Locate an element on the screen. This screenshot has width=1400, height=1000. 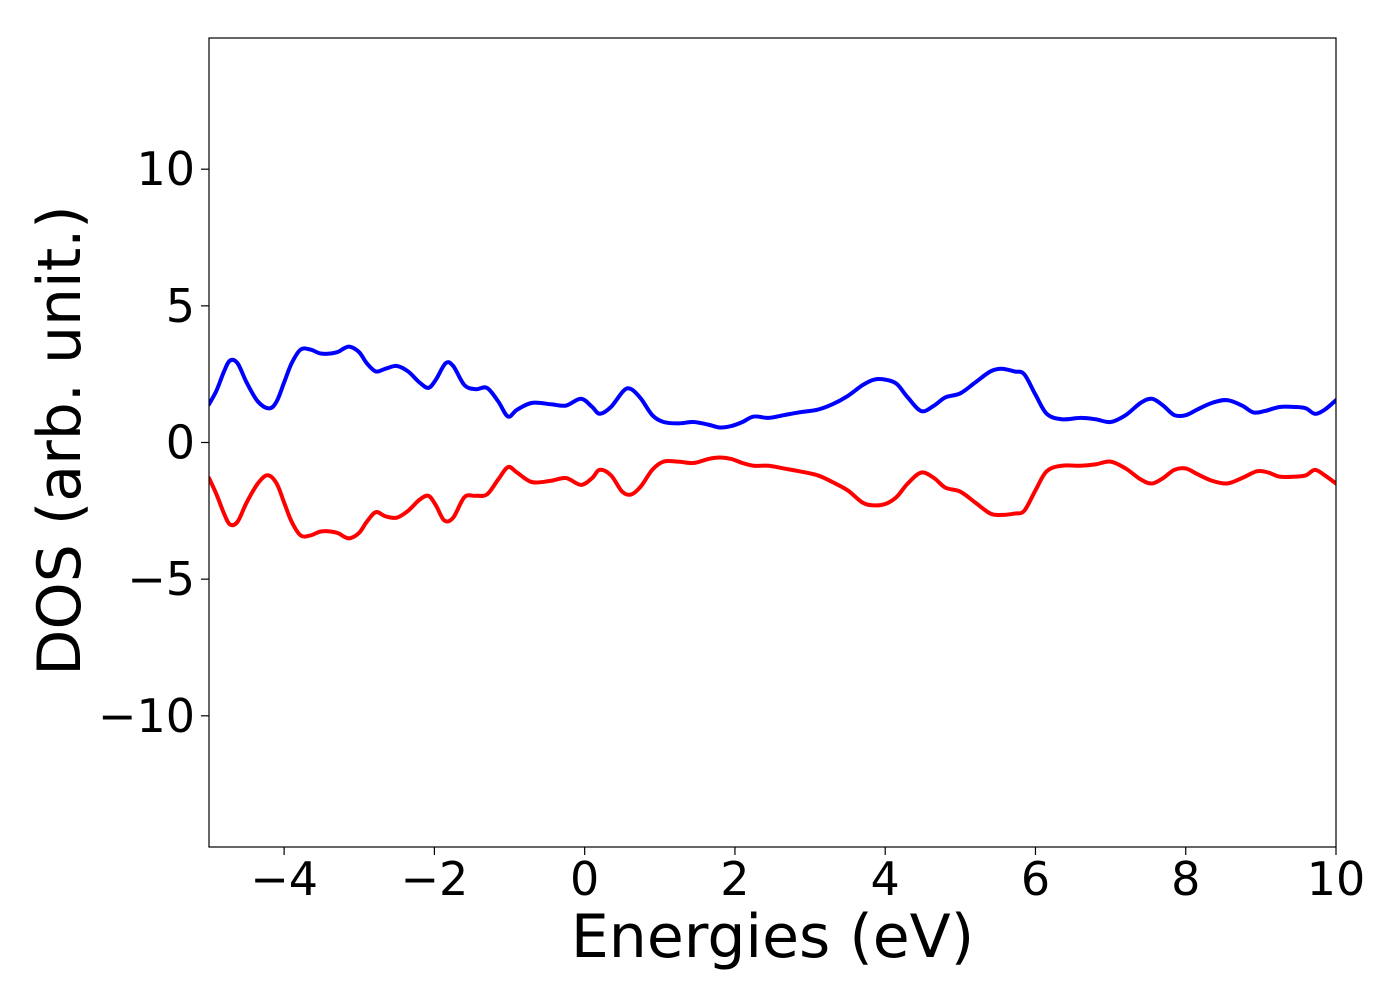
y-axis-ticks: −10 −5 0 5 10 is located at coordinates (153, 442).